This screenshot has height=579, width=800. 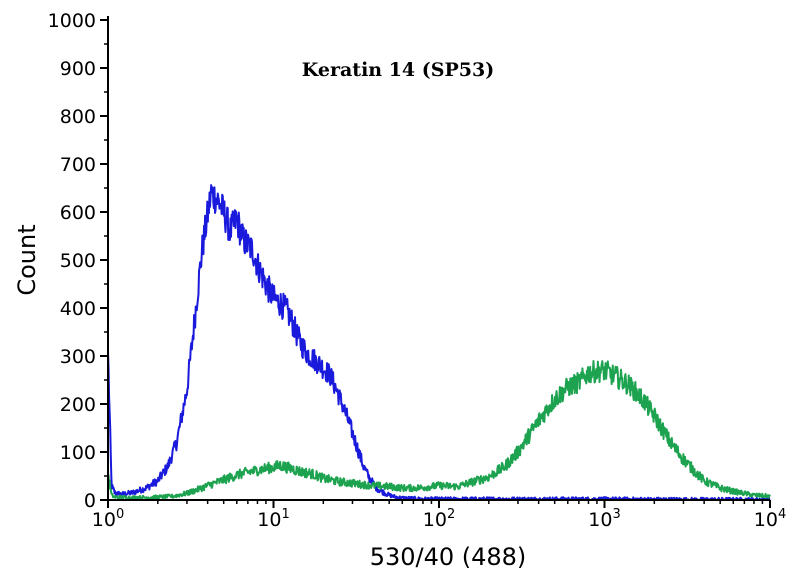 I want to click on y-axis-title: Count, so click(x=27, y=259).